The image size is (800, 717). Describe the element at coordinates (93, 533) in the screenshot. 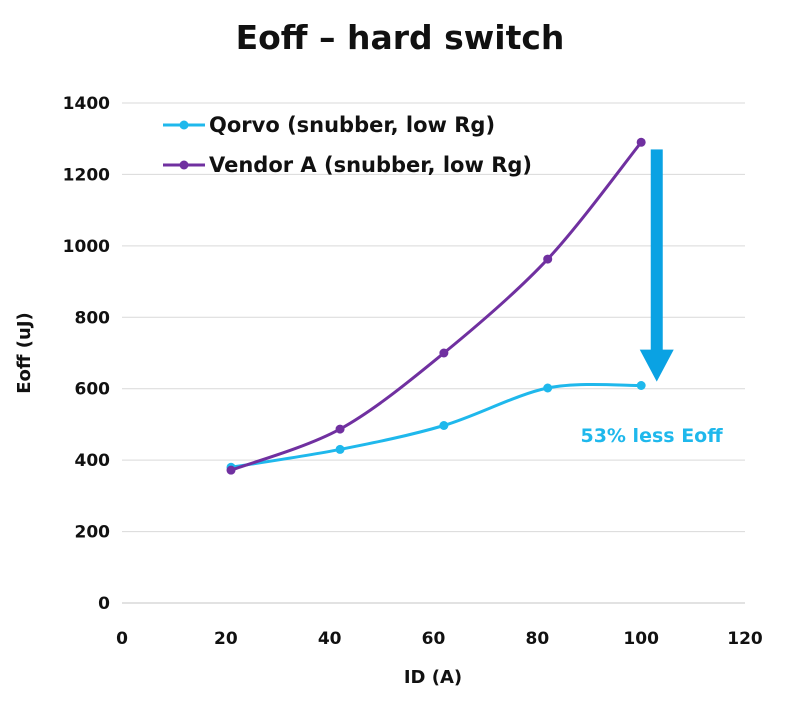

I see `y-tick-label: 200` at that location.